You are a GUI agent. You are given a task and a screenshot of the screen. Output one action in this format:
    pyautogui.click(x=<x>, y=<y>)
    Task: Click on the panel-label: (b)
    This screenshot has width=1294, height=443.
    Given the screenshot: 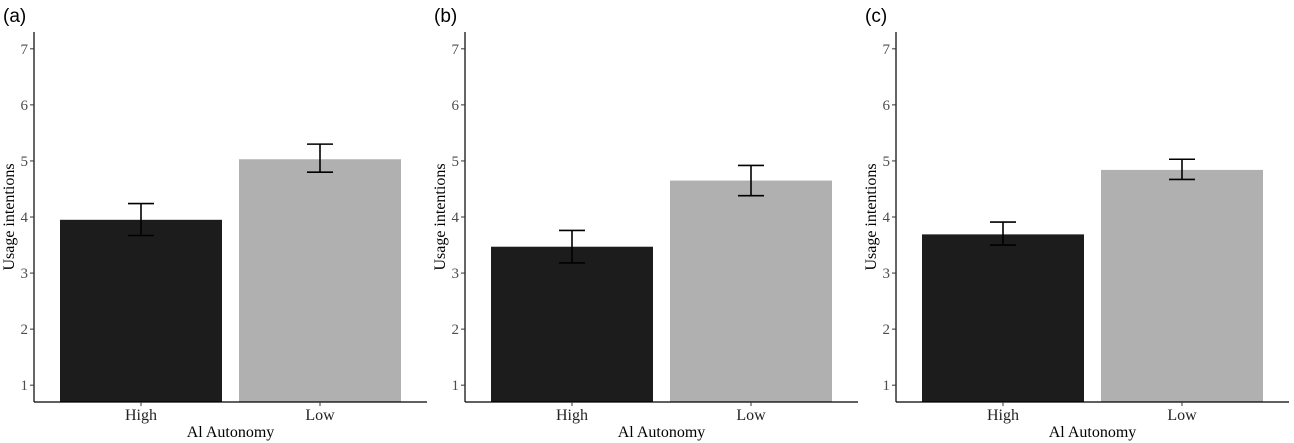 What is the action you would take?
    pyautogui.click(x=445, y=16)
    